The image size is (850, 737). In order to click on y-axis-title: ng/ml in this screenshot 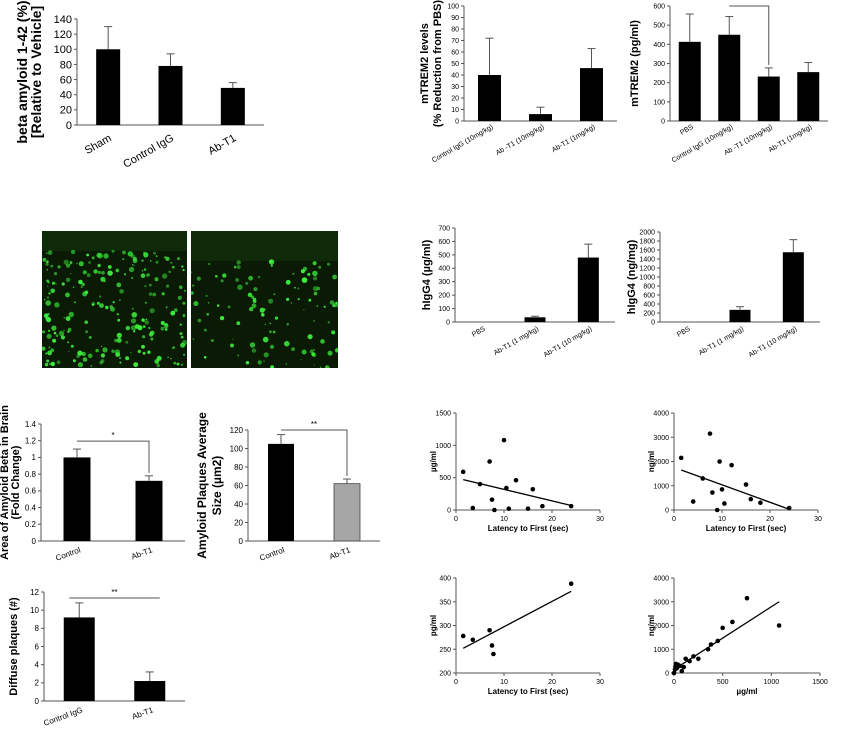, I will do `click(651, 461)`.